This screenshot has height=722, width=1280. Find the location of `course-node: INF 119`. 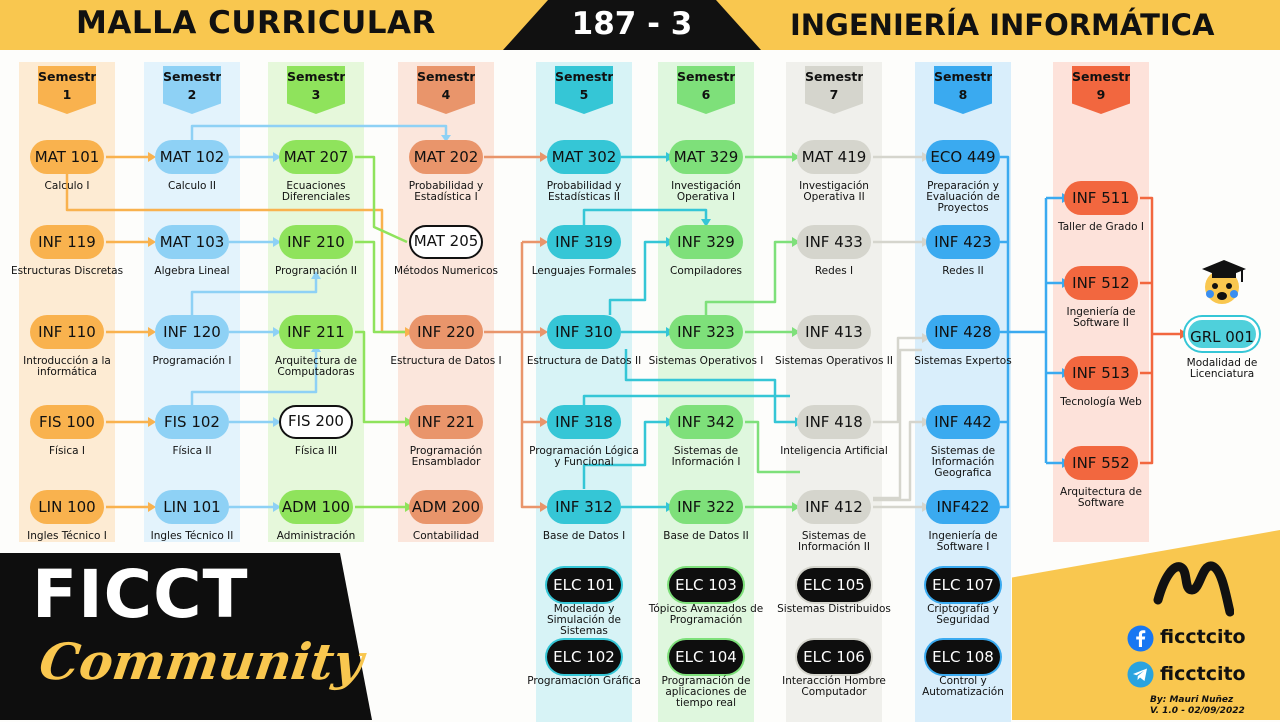

course-node: INF 119 is located at coordinates (67, 242).